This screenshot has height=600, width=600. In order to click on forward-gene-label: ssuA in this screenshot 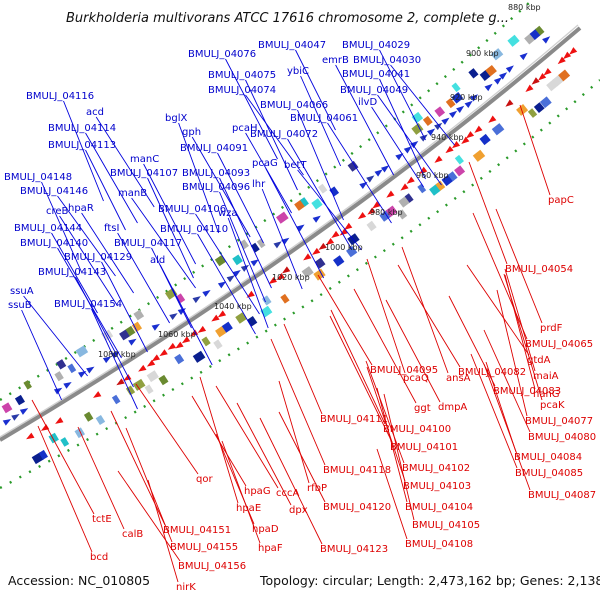, I will do `click(22, 291)`.